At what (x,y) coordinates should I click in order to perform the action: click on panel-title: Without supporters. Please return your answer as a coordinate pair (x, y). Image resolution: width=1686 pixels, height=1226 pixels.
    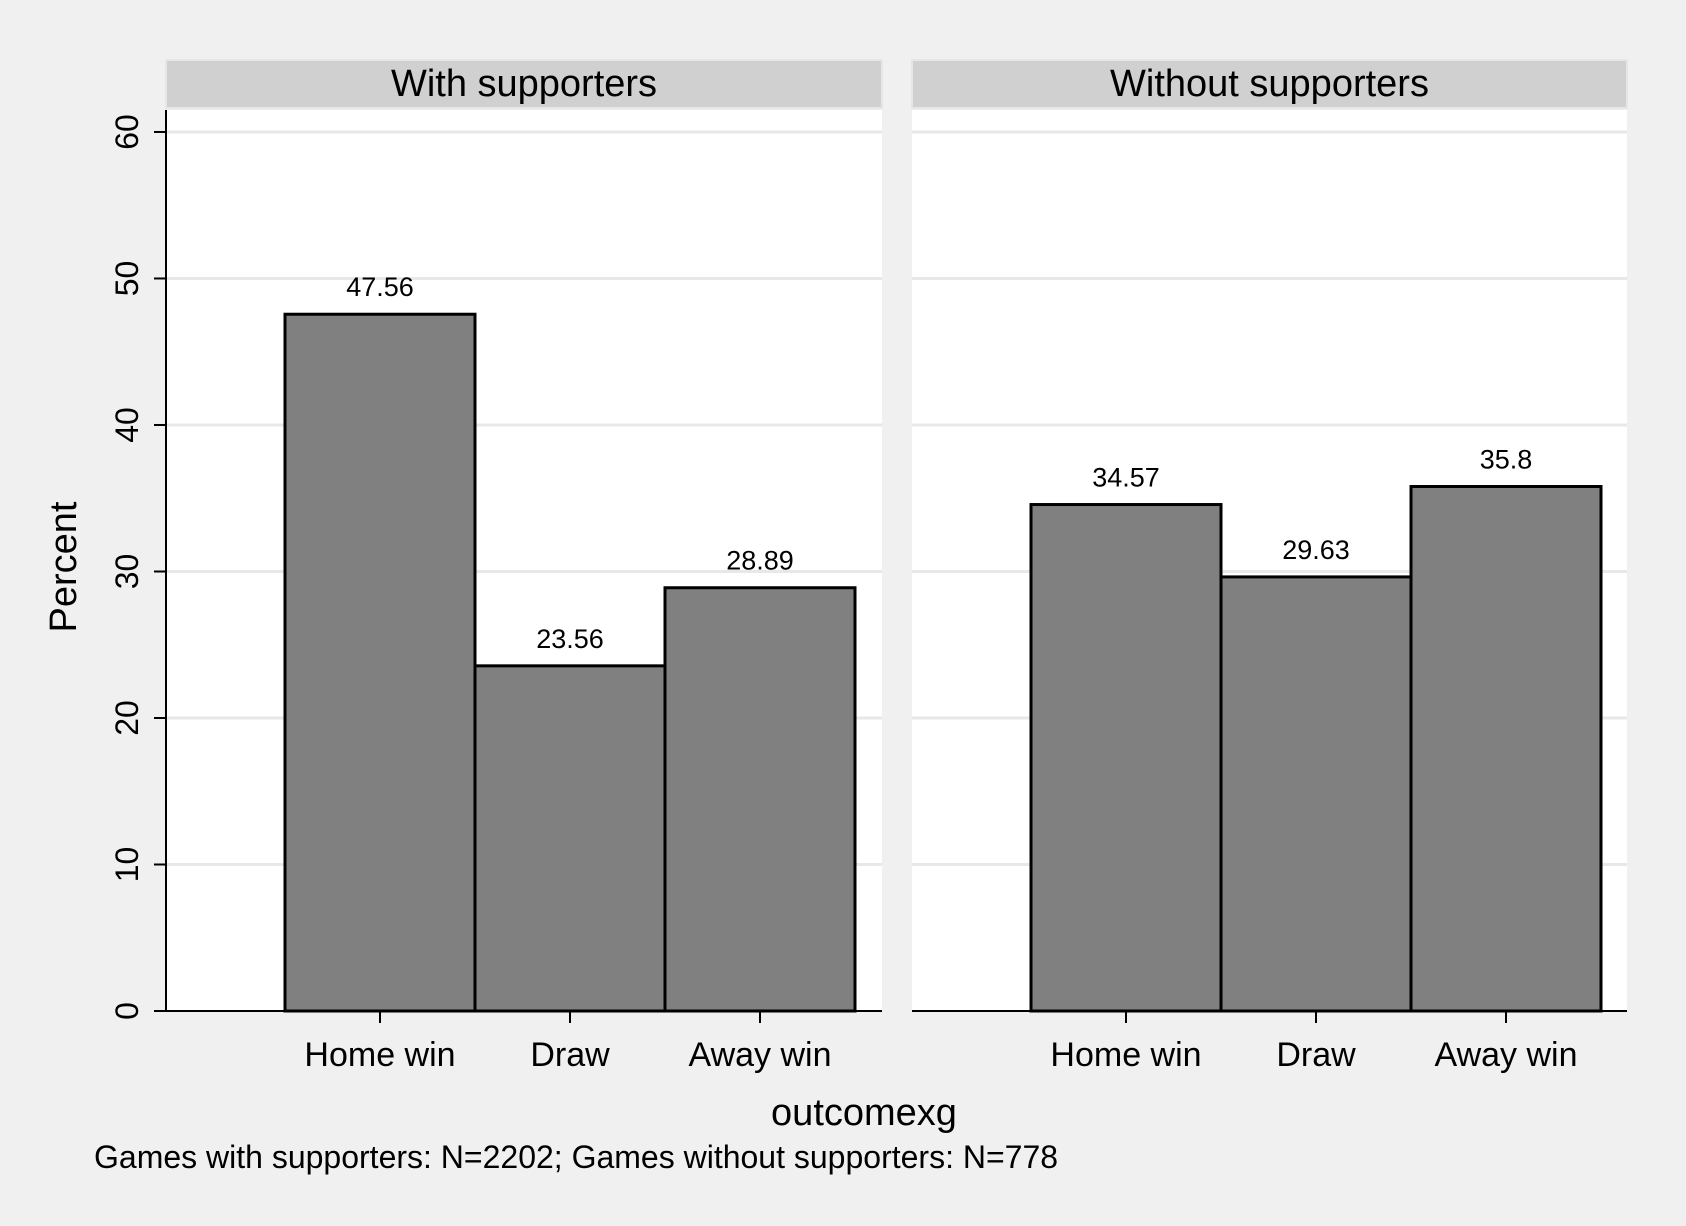
    Looking at the image, I should click on (1269, 84).